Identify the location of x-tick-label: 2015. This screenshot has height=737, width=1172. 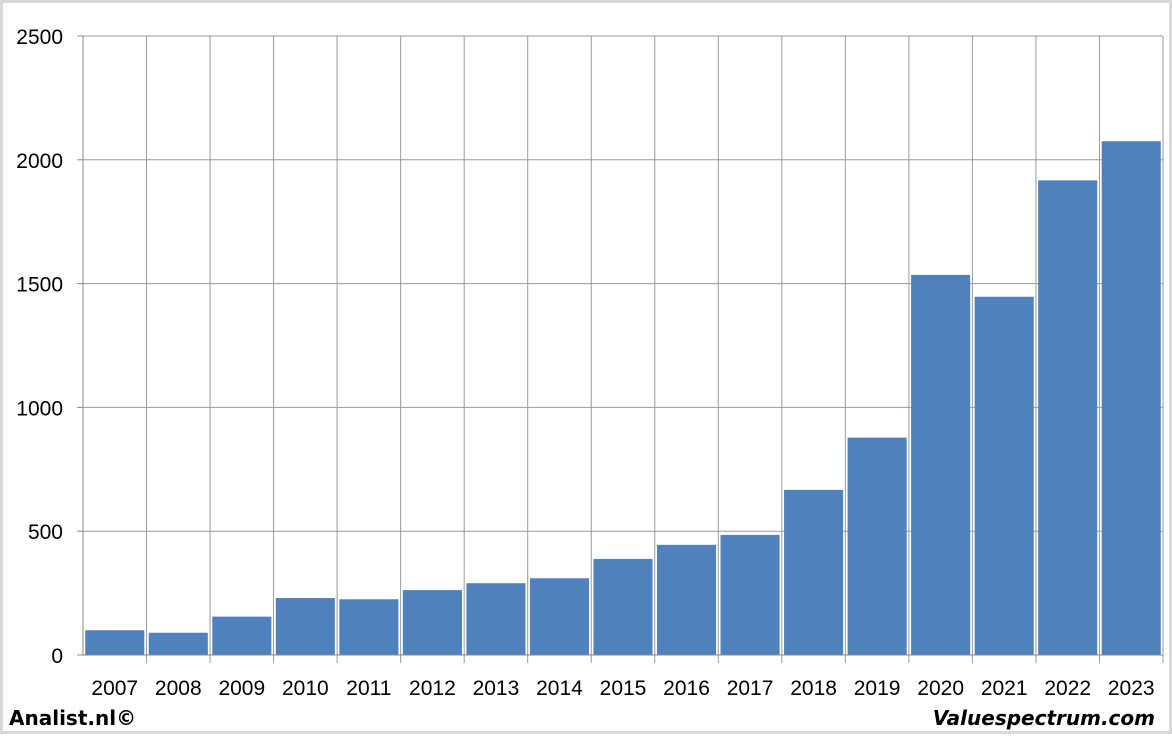
(623, 688).